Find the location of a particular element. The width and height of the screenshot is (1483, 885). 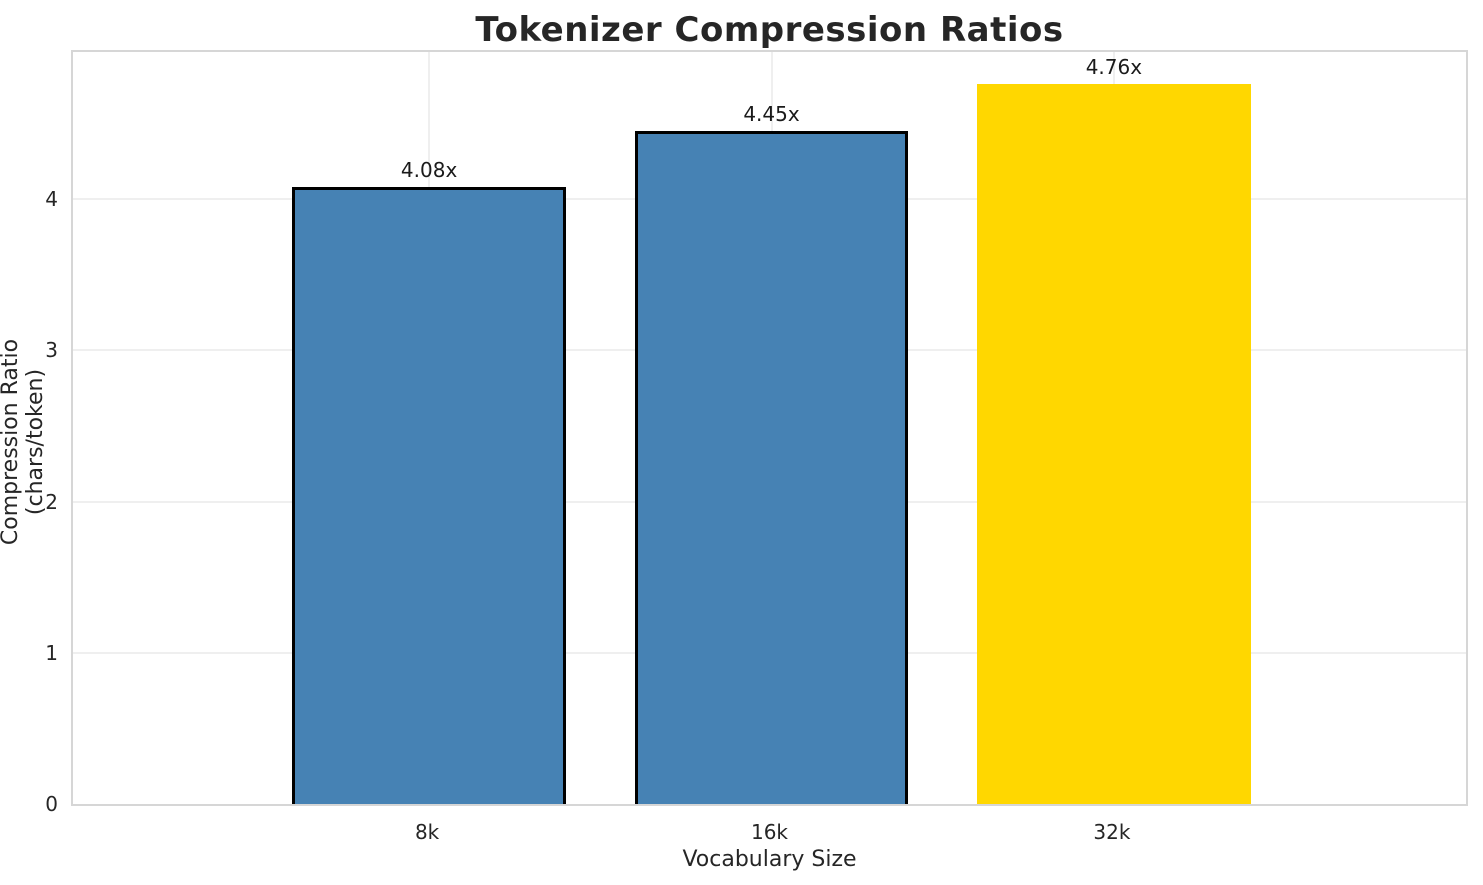

ytick-label-3: 3 is located at coordinates (51, 350).